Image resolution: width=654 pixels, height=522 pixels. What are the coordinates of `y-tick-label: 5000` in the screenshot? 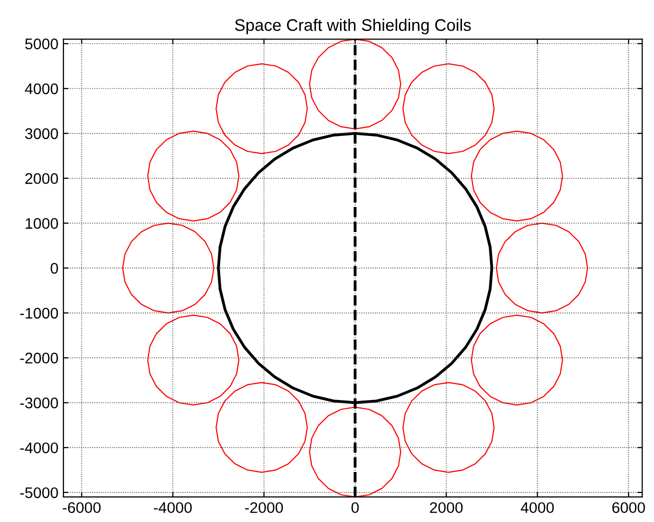 It's located at (41, 44).